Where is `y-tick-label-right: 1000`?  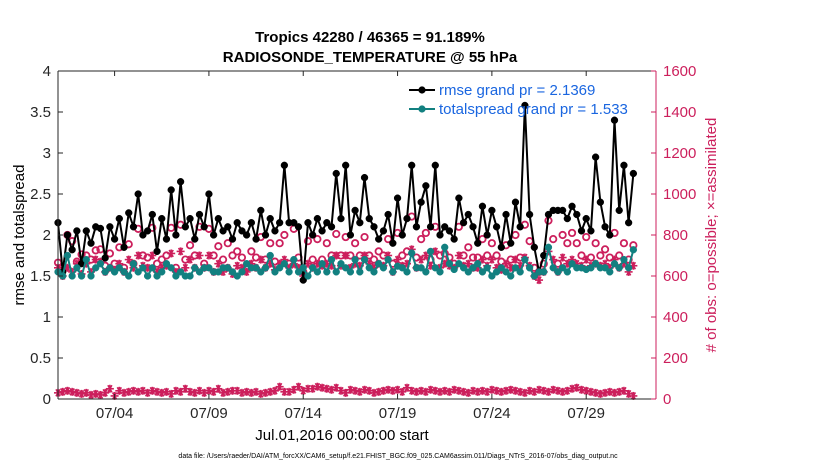 y-tick-label-right: 1000 is located at coordinates (679, 194).